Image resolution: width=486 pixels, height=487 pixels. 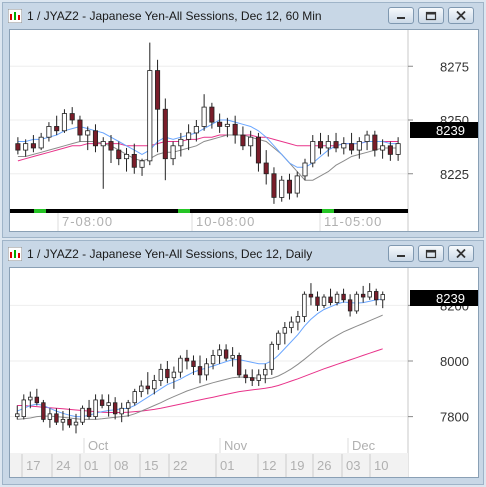 What do you see at coordinates (184, 211) in the screenshot?
I see `session-marker` at bounding box center [184, 211].